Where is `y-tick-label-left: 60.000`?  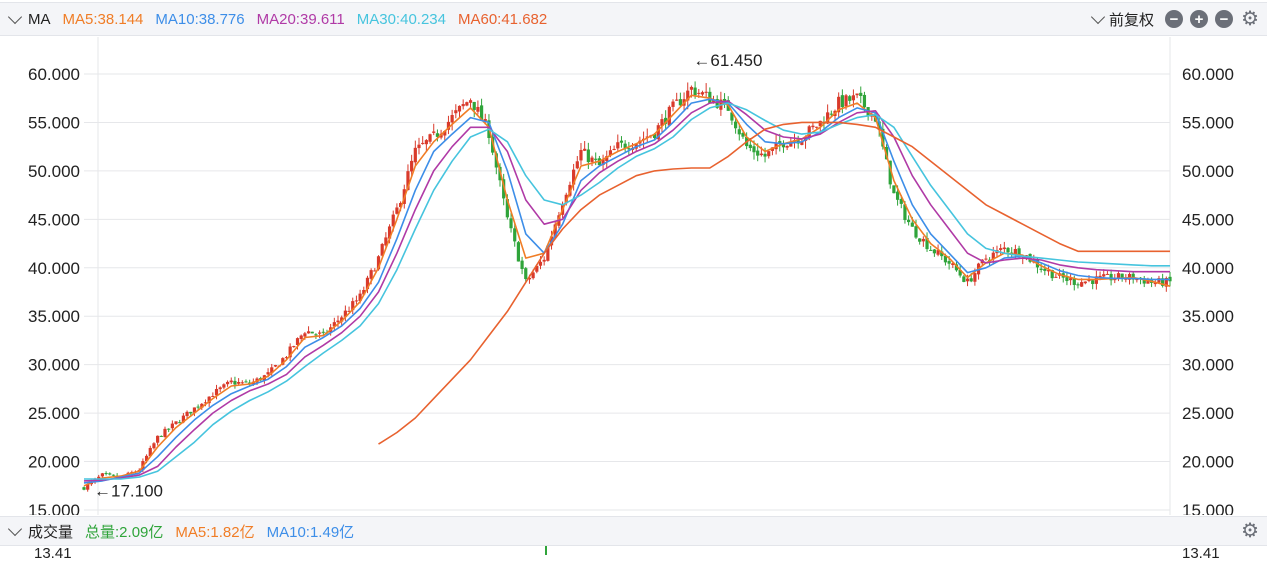
y-tick-label-left: 60.000 is located at coordinates (54, 74).